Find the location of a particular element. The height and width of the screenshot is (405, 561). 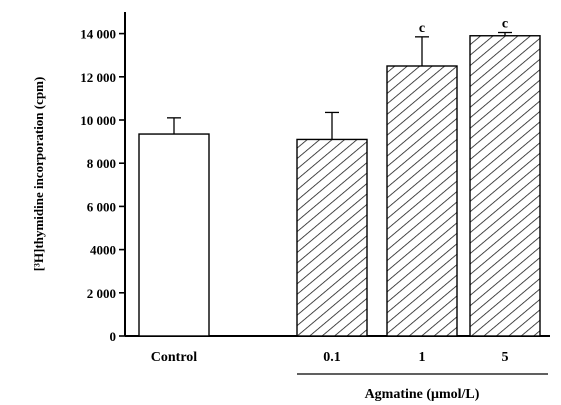

x-tick-label: Control is located at coordinates (174, 357).